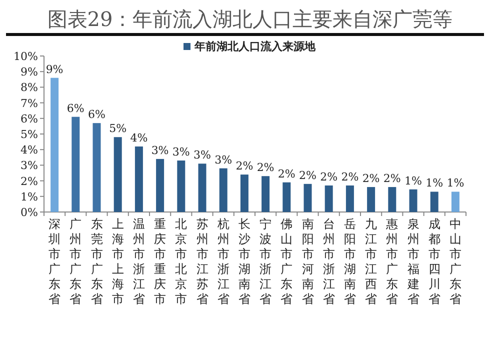 The height and width of the screenshot is (344, 500). Describe the element at coordinates (29, 197) in the screenshot. I see `y-tick-label: 1%` at that location.